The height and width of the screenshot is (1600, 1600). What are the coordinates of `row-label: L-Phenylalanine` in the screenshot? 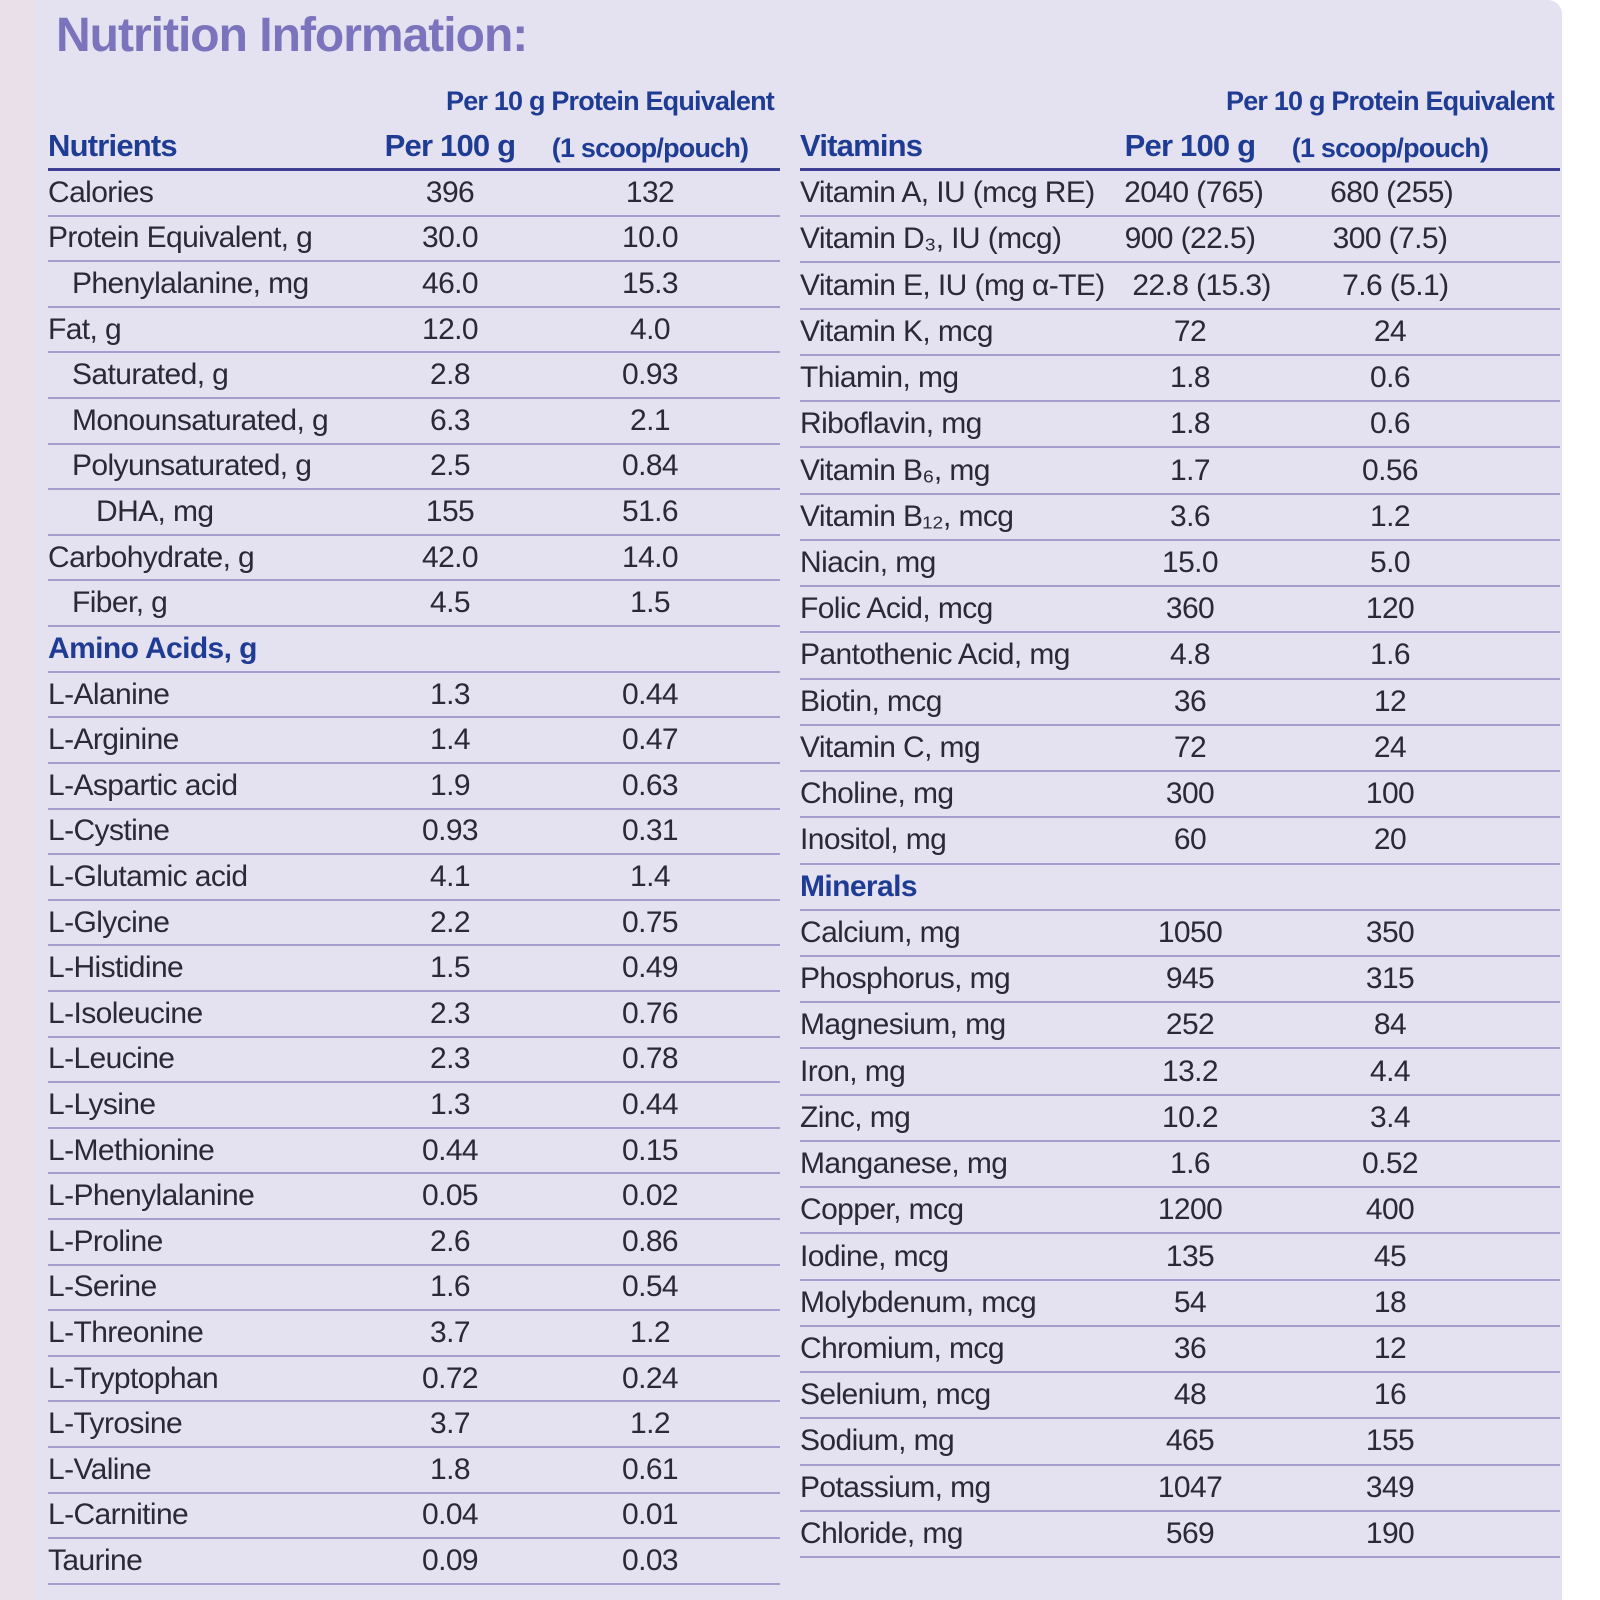 It's located at (151, 1196).